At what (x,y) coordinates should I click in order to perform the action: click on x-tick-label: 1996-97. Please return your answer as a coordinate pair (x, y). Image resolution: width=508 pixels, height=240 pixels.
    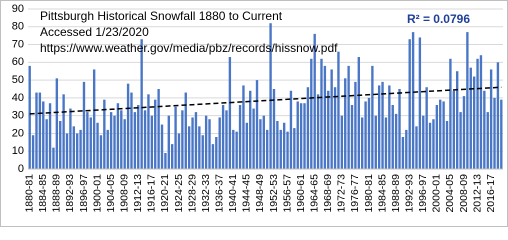
    Looking at the image, I should click on (423, 193).